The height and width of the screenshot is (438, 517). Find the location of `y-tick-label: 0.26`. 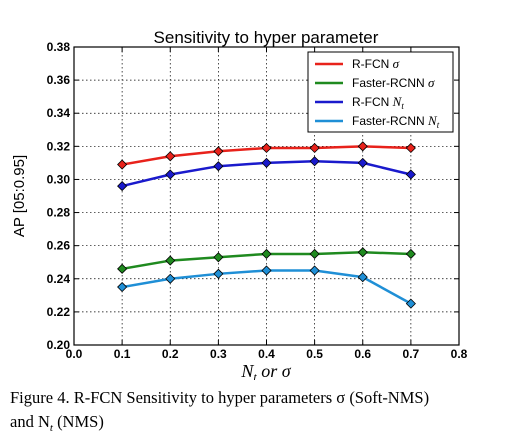

y-tick-label: 0.26 is located at coordinates (59, 246).